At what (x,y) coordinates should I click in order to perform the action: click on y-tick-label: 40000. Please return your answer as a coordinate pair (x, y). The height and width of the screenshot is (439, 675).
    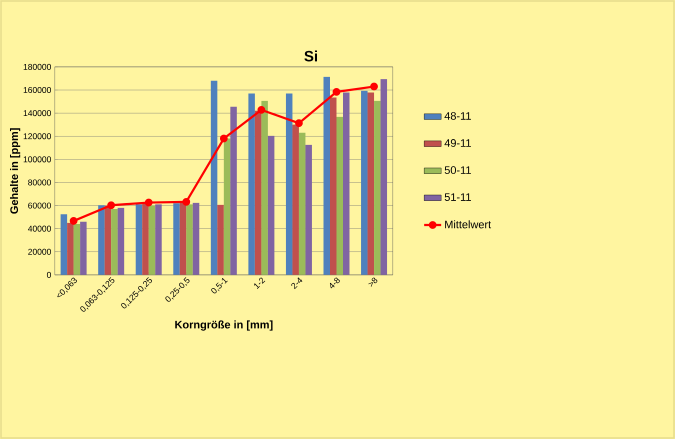
    Looking at the image, I should click on (39, 229).